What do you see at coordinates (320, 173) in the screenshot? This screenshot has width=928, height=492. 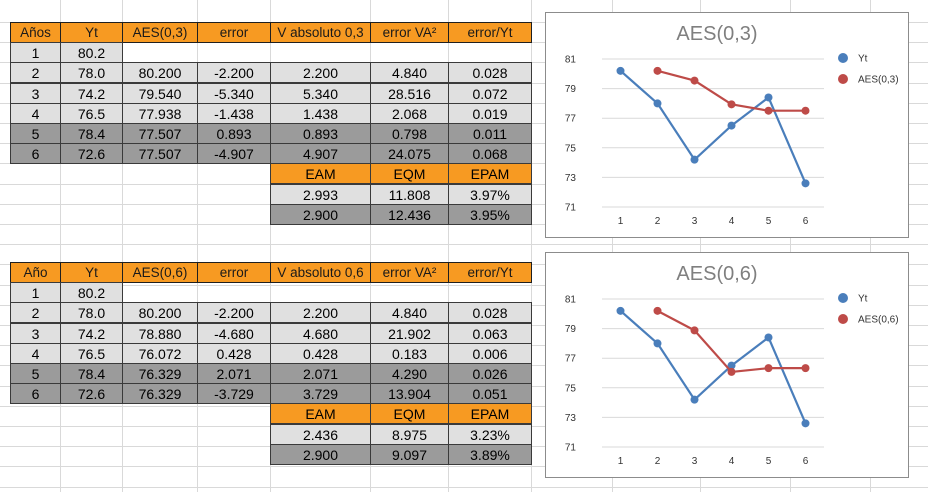 I see `summary-header: EAM` at bounding box center [320, 173].